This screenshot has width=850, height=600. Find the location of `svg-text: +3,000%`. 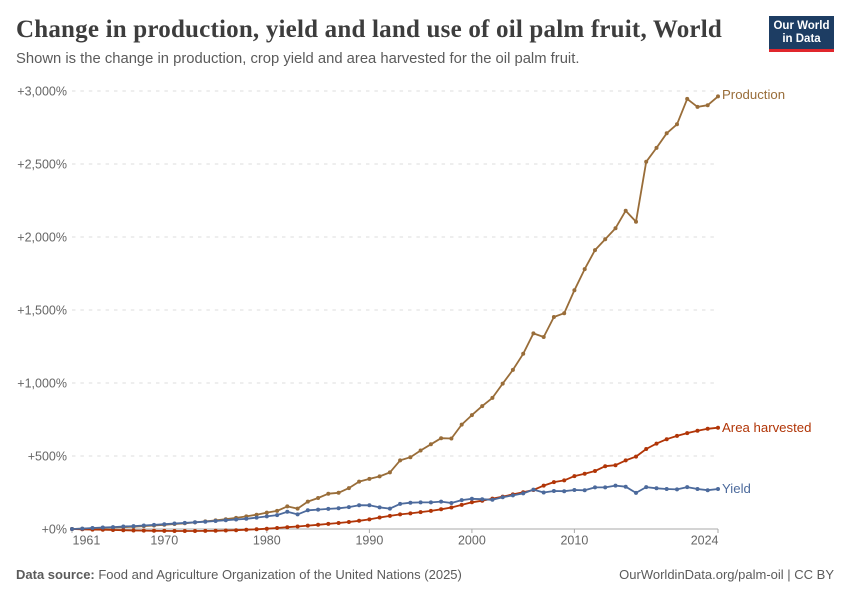

svg-text: +3,000% is located at coordinates (42, 92).